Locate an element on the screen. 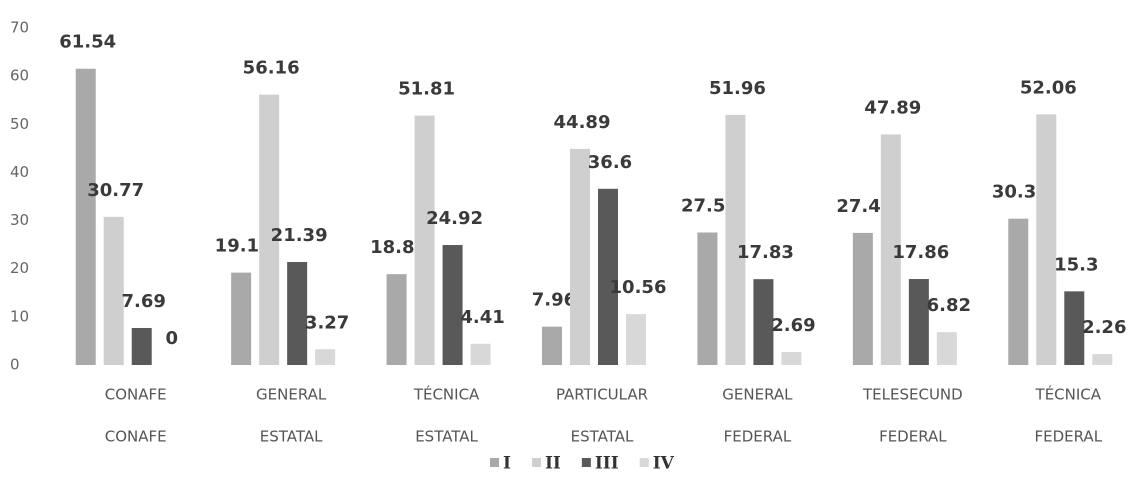  value-label: 0 is located at coordinates (171, 338).